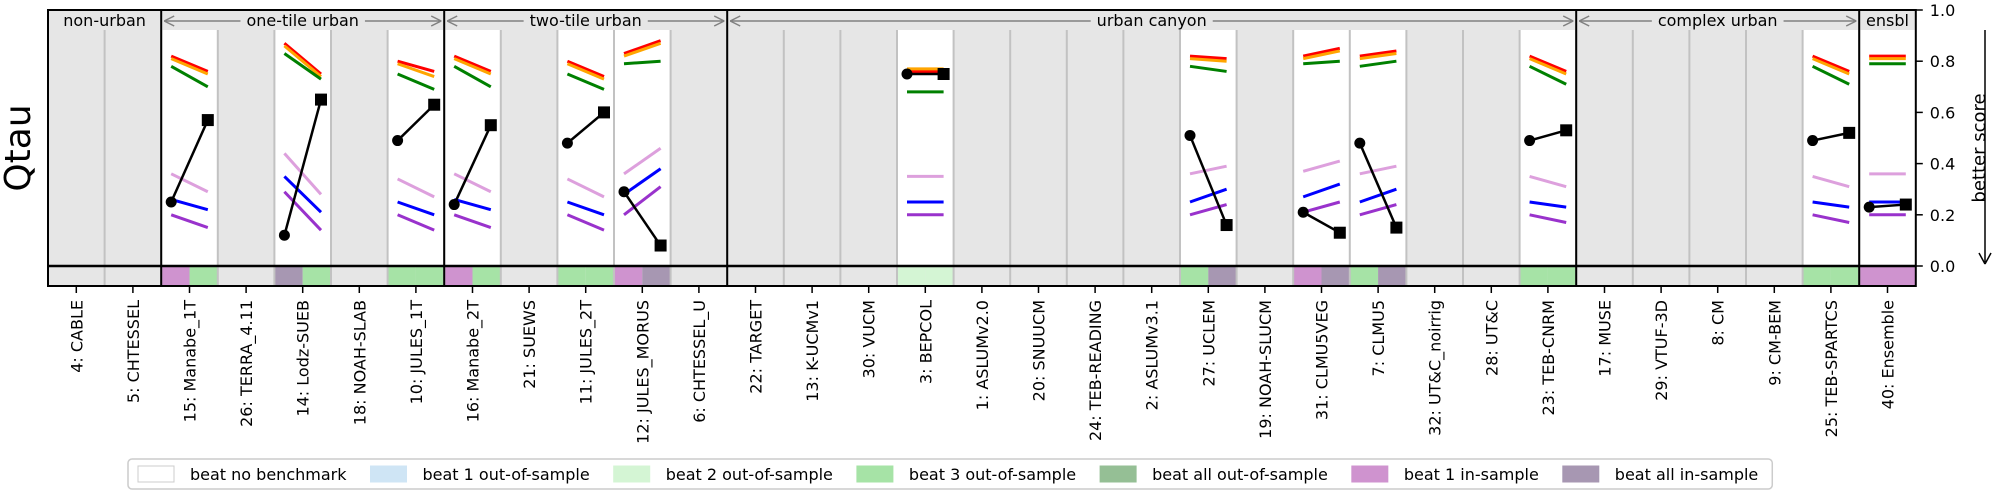 Image resolution: width=2005 pixels, height=504 pixels. Describe the element at coordinates (1718, 323) in the screenshot. I see `x-tick-label: 8: CM` at that location.